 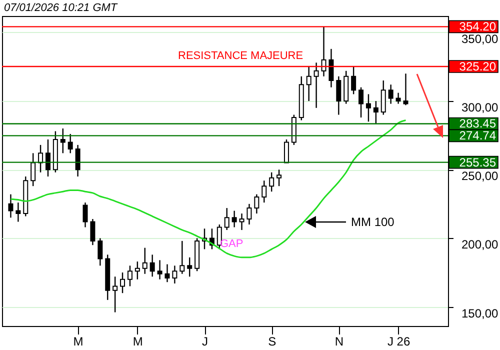 I want to click on ref-line-label: 354.20, so click(x=477, y=27).